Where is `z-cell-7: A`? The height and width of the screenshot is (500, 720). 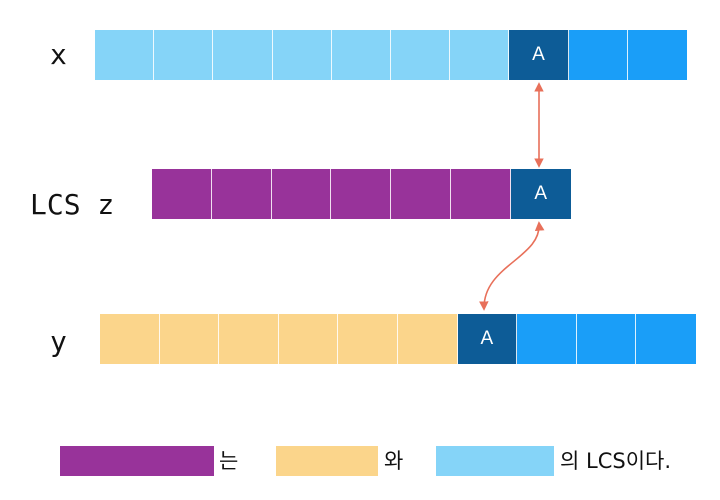 z-cell-7: A is located at coordinates (540, 194).